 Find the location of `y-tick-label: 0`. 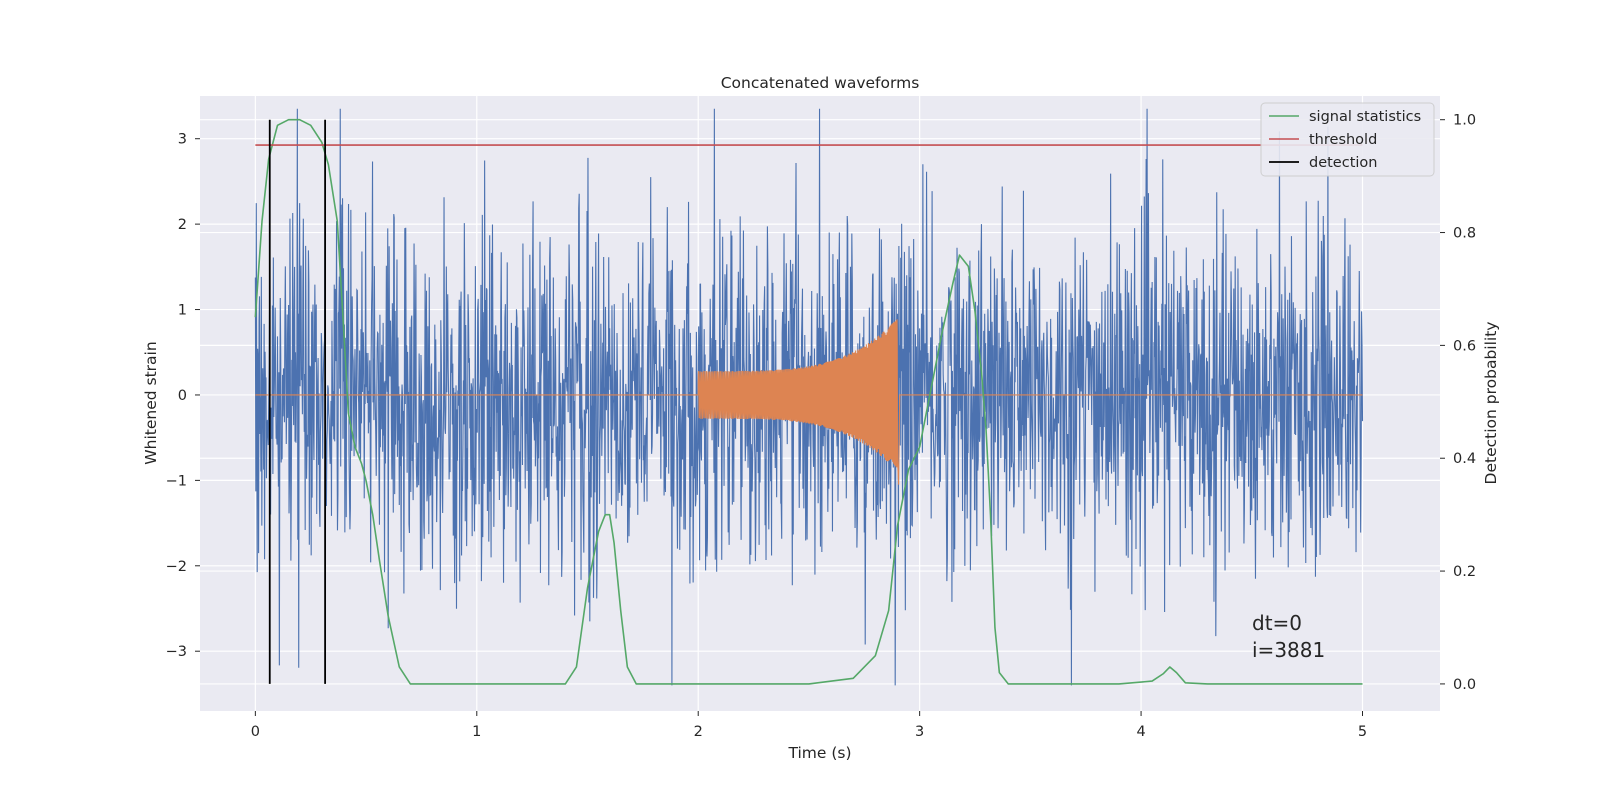

y-tick-label: 0 is located at coordinates (182, 396).